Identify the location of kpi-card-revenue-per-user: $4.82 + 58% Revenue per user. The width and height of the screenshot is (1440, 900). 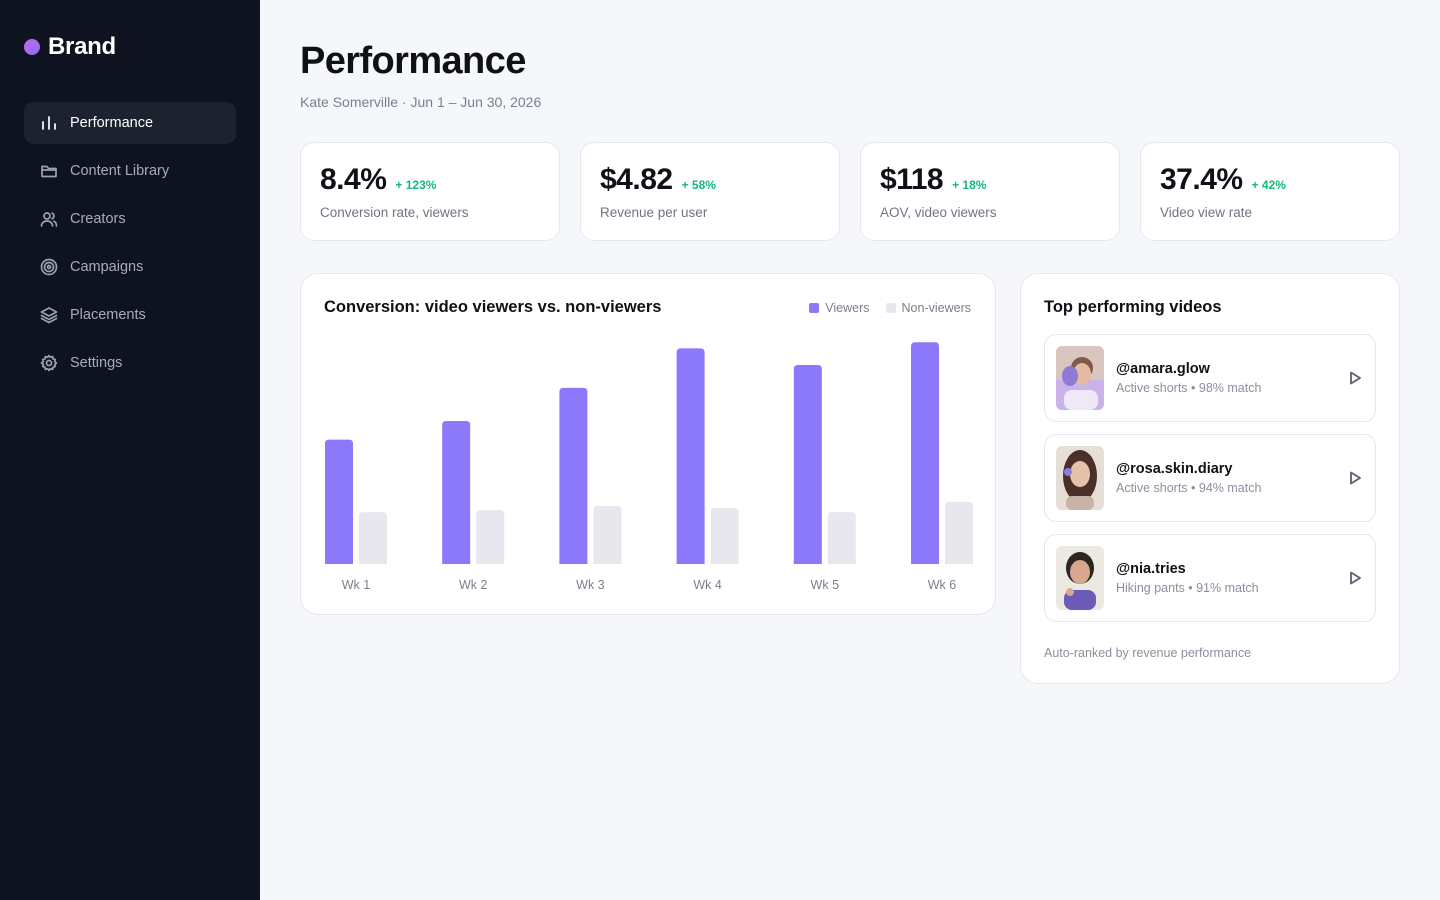
(710, 191).